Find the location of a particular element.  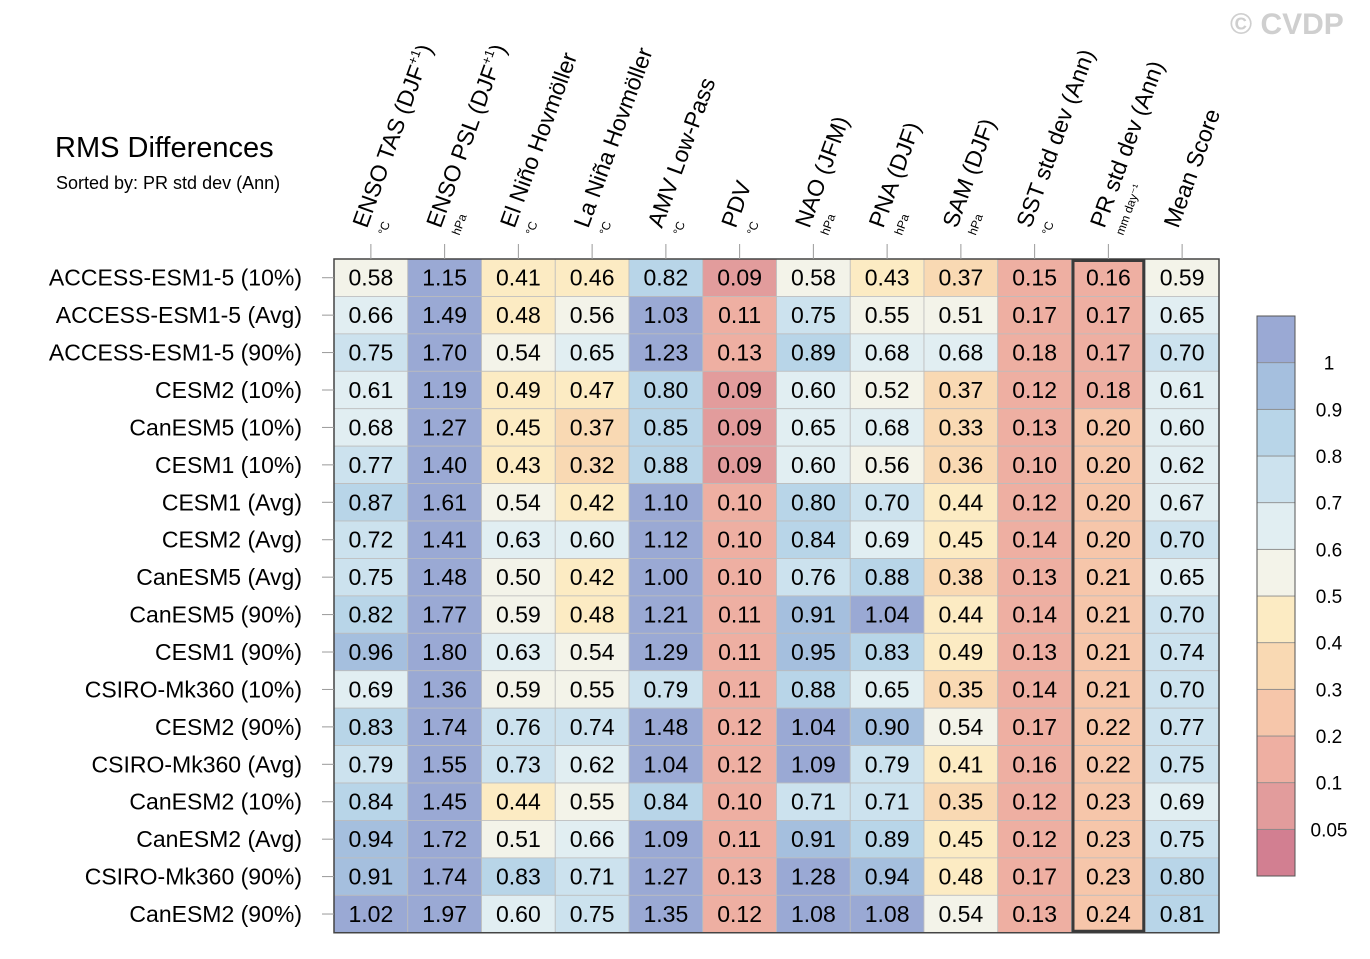

cell-value: 0.65 is located at coordinates (887, 689).